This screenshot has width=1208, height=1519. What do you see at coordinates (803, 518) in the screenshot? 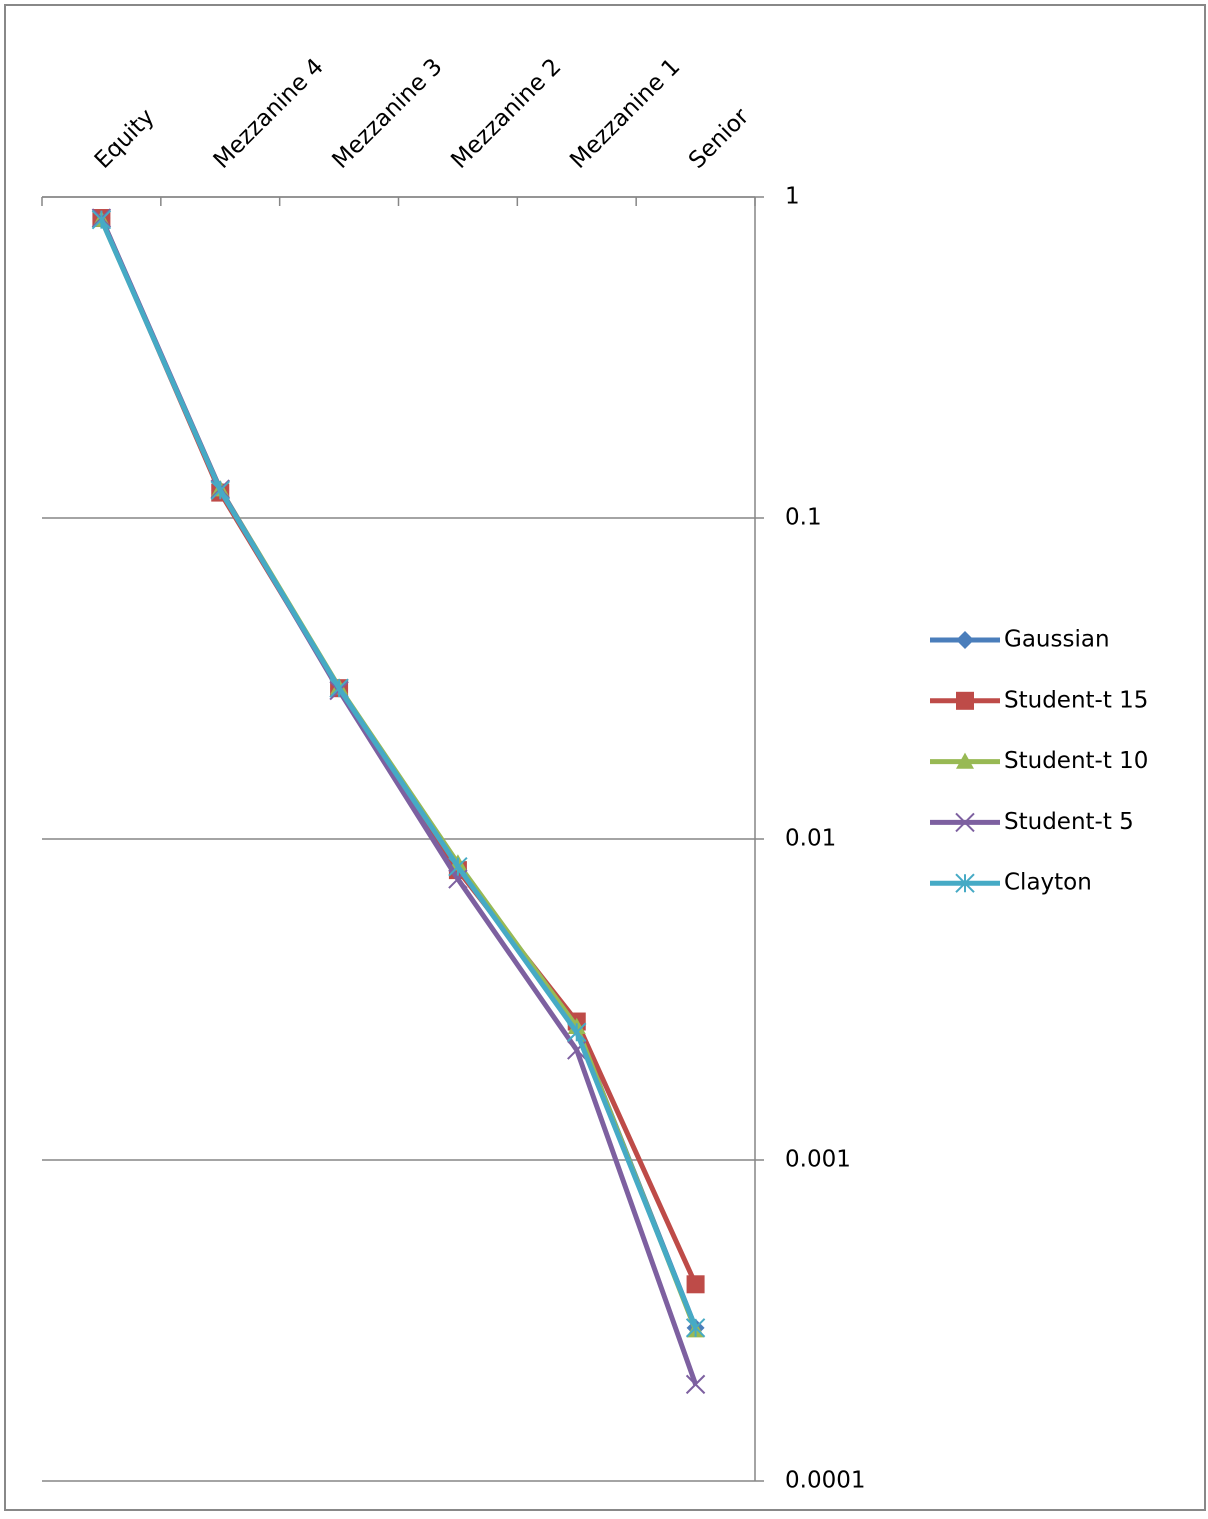
I see `y-tick-label: 0.1` at bounding box center [803, 518].